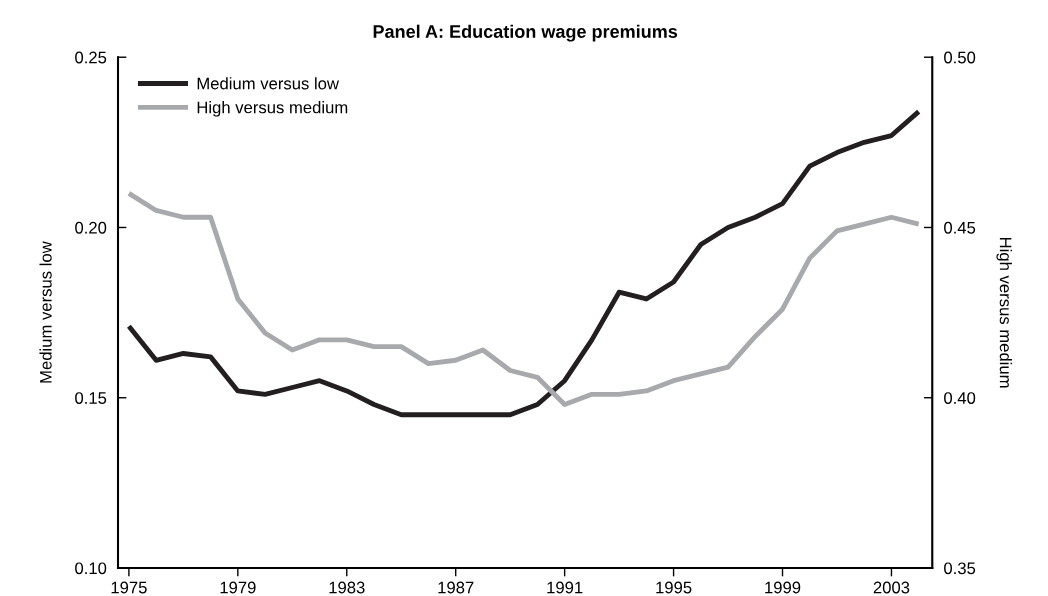 The image size is (1048, 596). I want to click on x-tick-label: 1999, so click(783, 587).